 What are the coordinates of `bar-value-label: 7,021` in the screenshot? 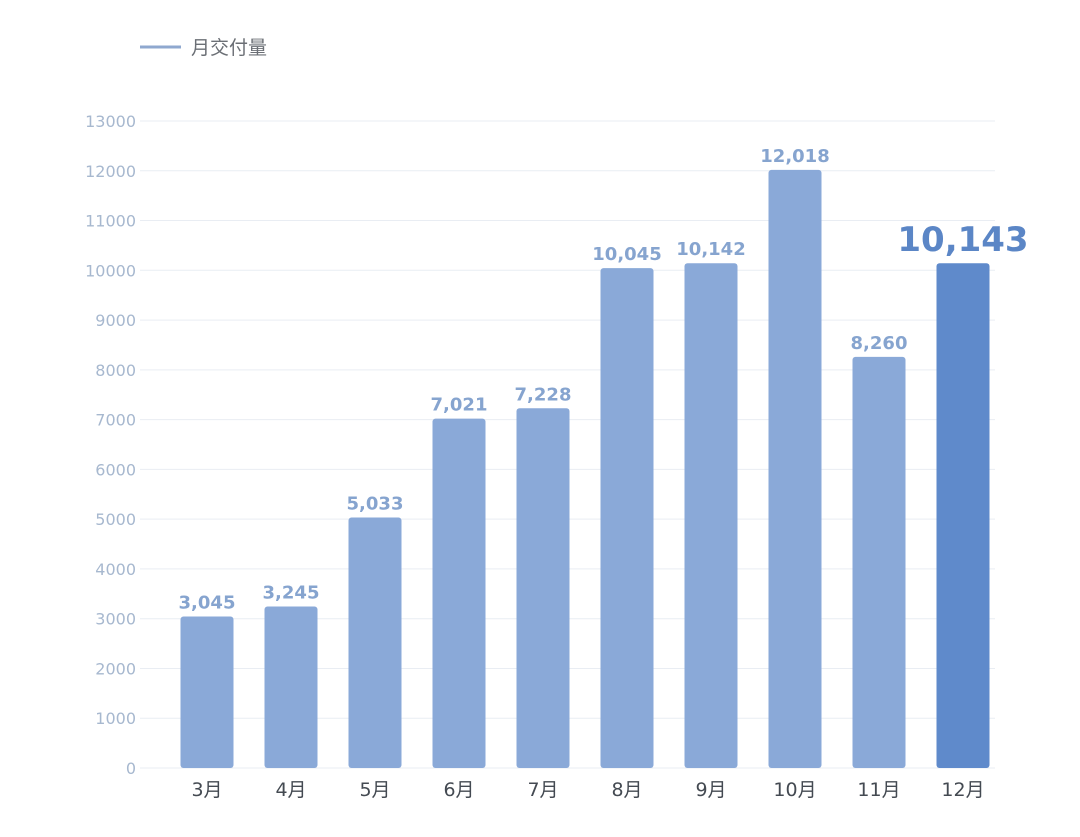 It's located at (459, 405).